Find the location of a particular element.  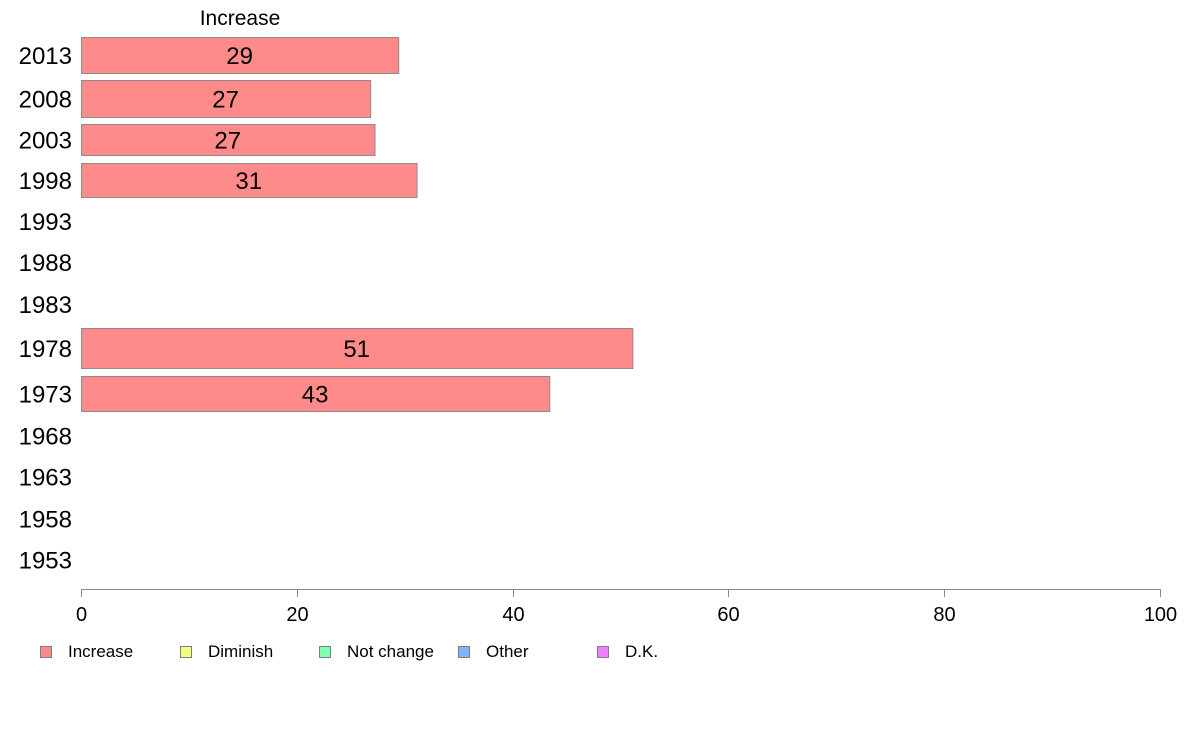

bar-1998 is located at coordinates (249, 180).